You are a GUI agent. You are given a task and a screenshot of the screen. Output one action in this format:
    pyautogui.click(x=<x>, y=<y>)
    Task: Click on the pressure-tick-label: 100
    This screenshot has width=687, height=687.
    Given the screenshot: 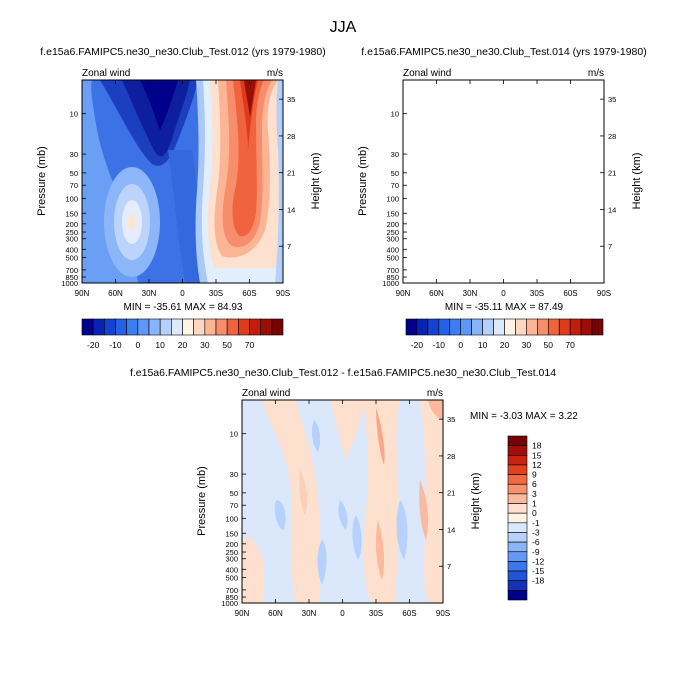 What is the action you would take?
    pyautogui.click(x=392, y=198)
    